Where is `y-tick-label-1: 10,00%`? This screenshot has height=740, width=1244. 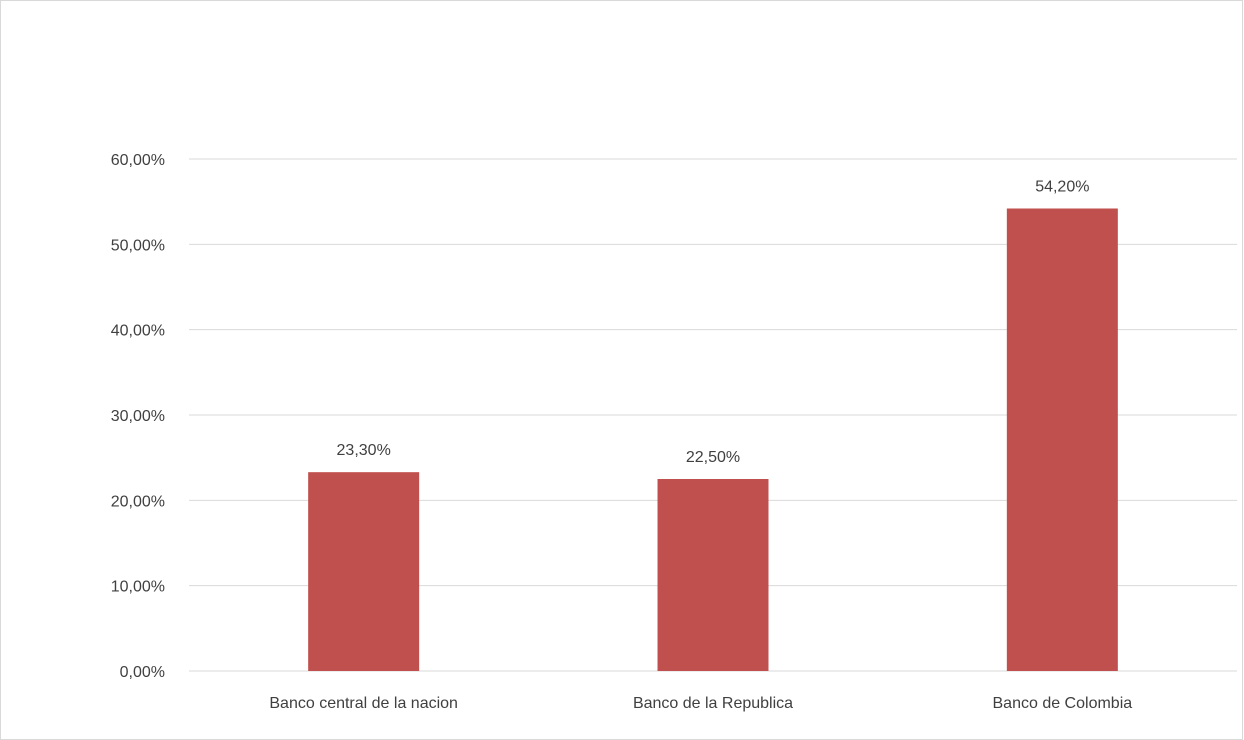
y-tick-label-1: 10,00% is located at coordinates (138, 587).